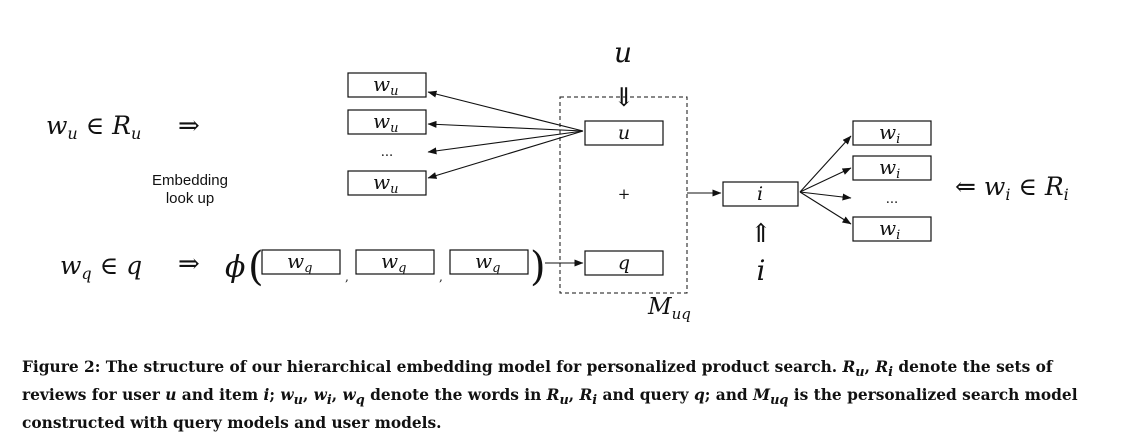 Image resolution: width=1123 pixels, height=438 pixels. What do you see at coordinates (101, 267) in the screenshot?
I see `query-word-equation: wq ∈ q` at bounding box center [101, 267].